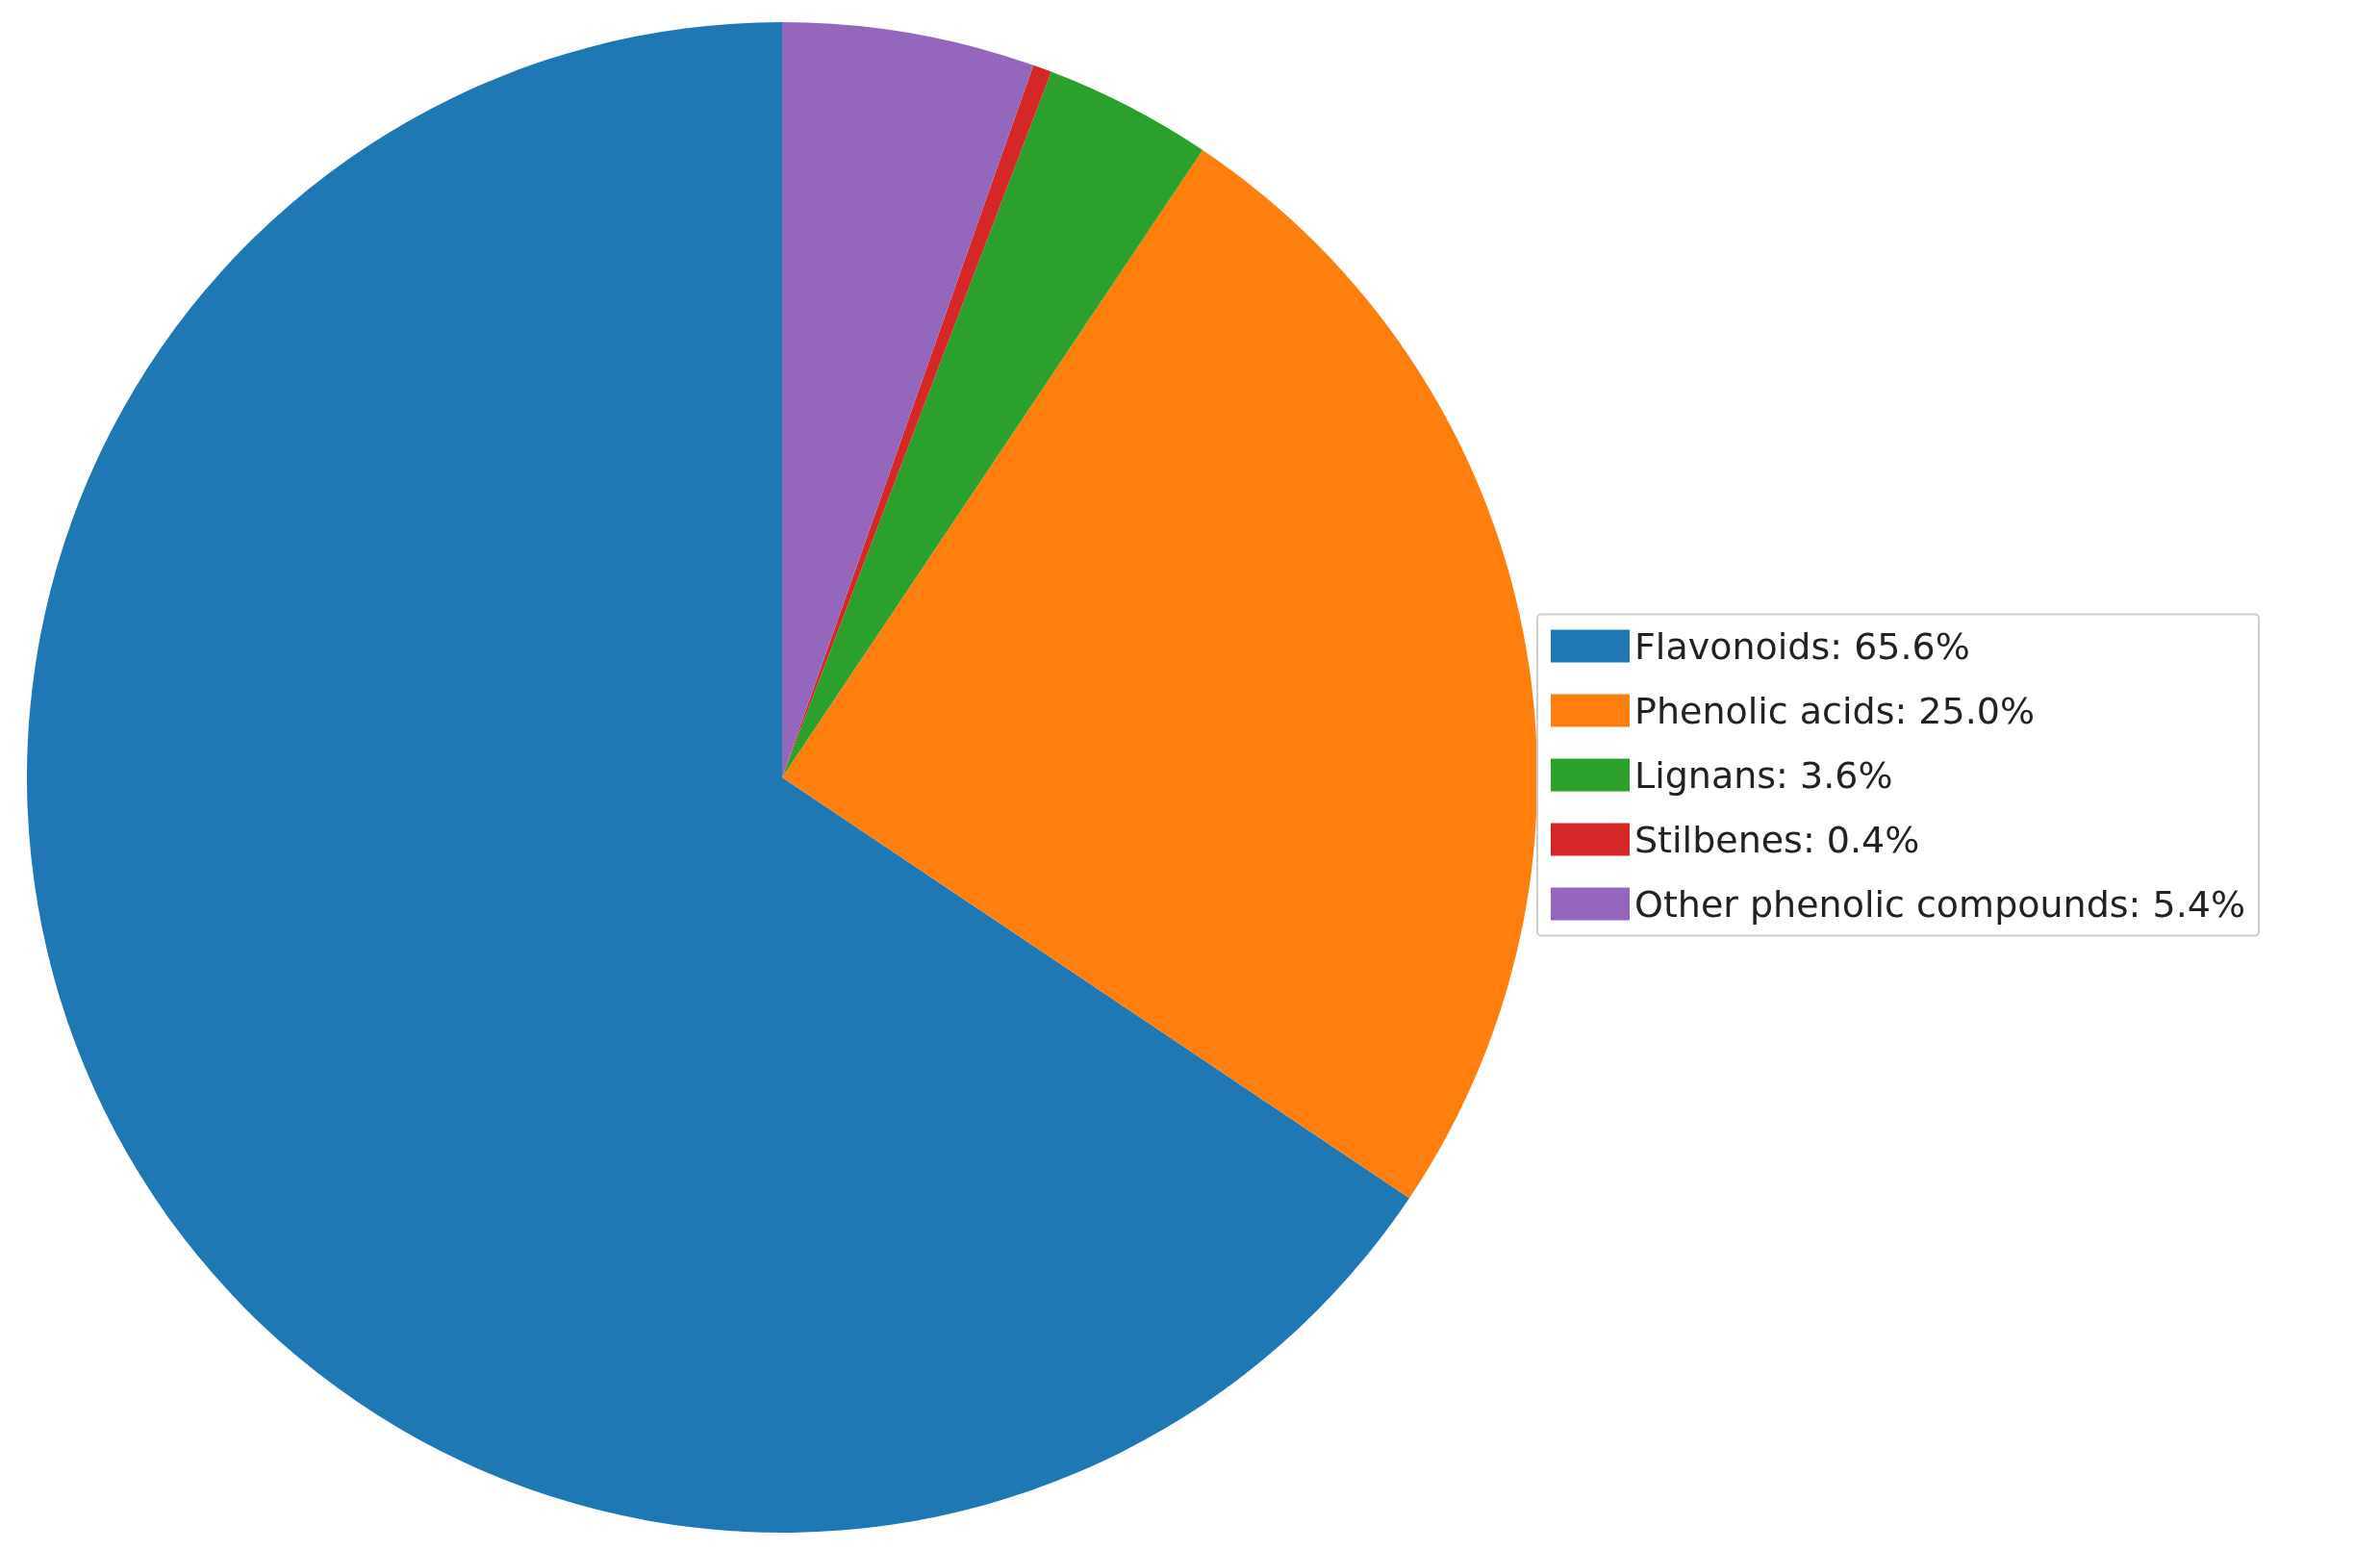 The height and width of the screenshot is (1550, 2380). Describe the element at coordinates (1802, 646) in the screenshot. I see `legend-label: Flavonoids: 65.6%` at that location.